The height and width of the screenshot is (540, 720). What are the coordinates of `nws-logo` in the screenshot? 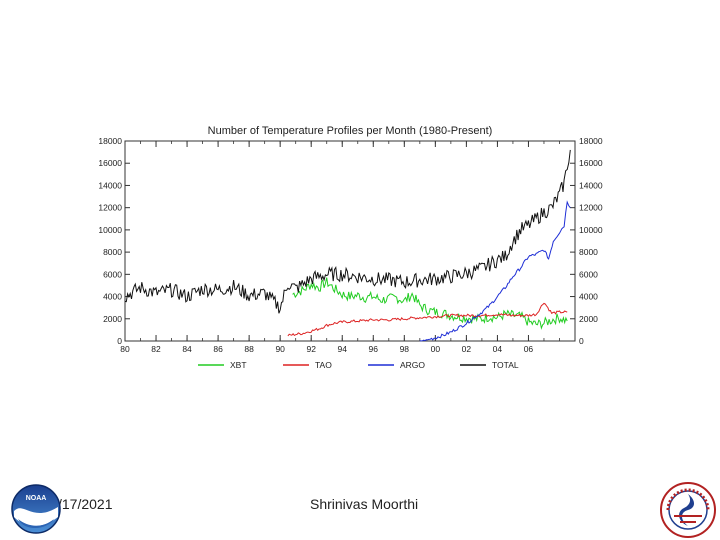 It's located at (688, 510).